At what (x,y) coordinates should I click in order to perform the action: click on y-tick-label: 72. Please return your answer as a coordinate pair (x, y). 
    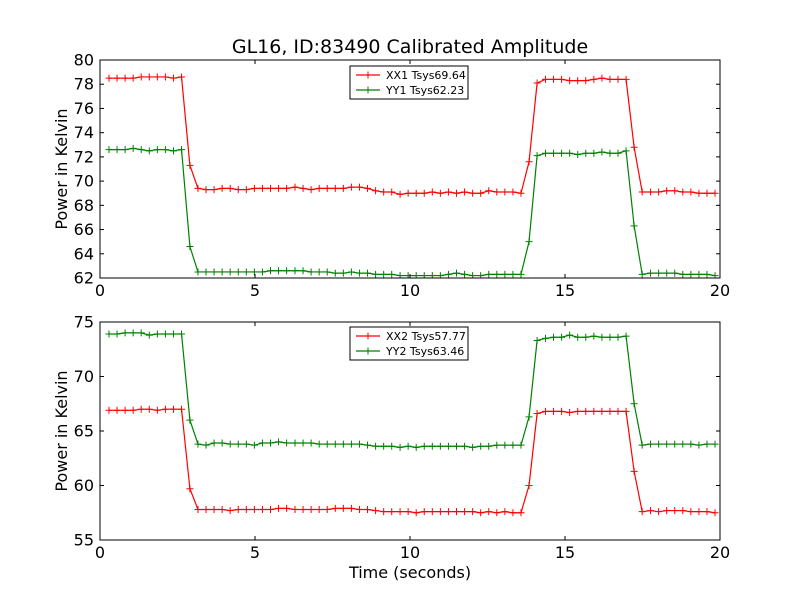
    Looking at the image, I should click on (84, 156).